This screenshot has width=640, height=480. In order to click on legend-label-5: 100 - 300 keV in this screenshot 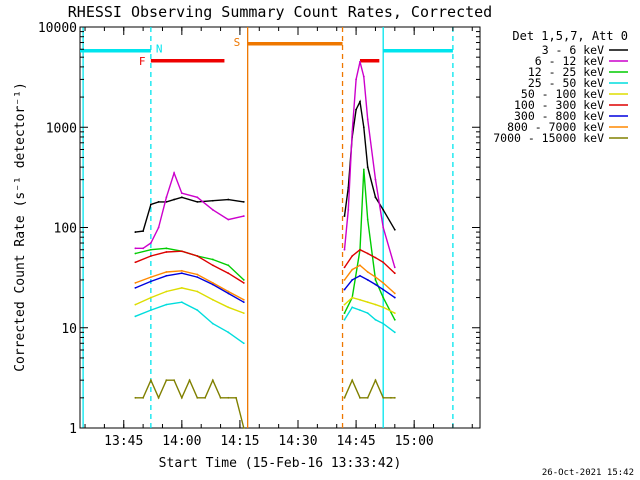, I will do `click(559, 105)`.